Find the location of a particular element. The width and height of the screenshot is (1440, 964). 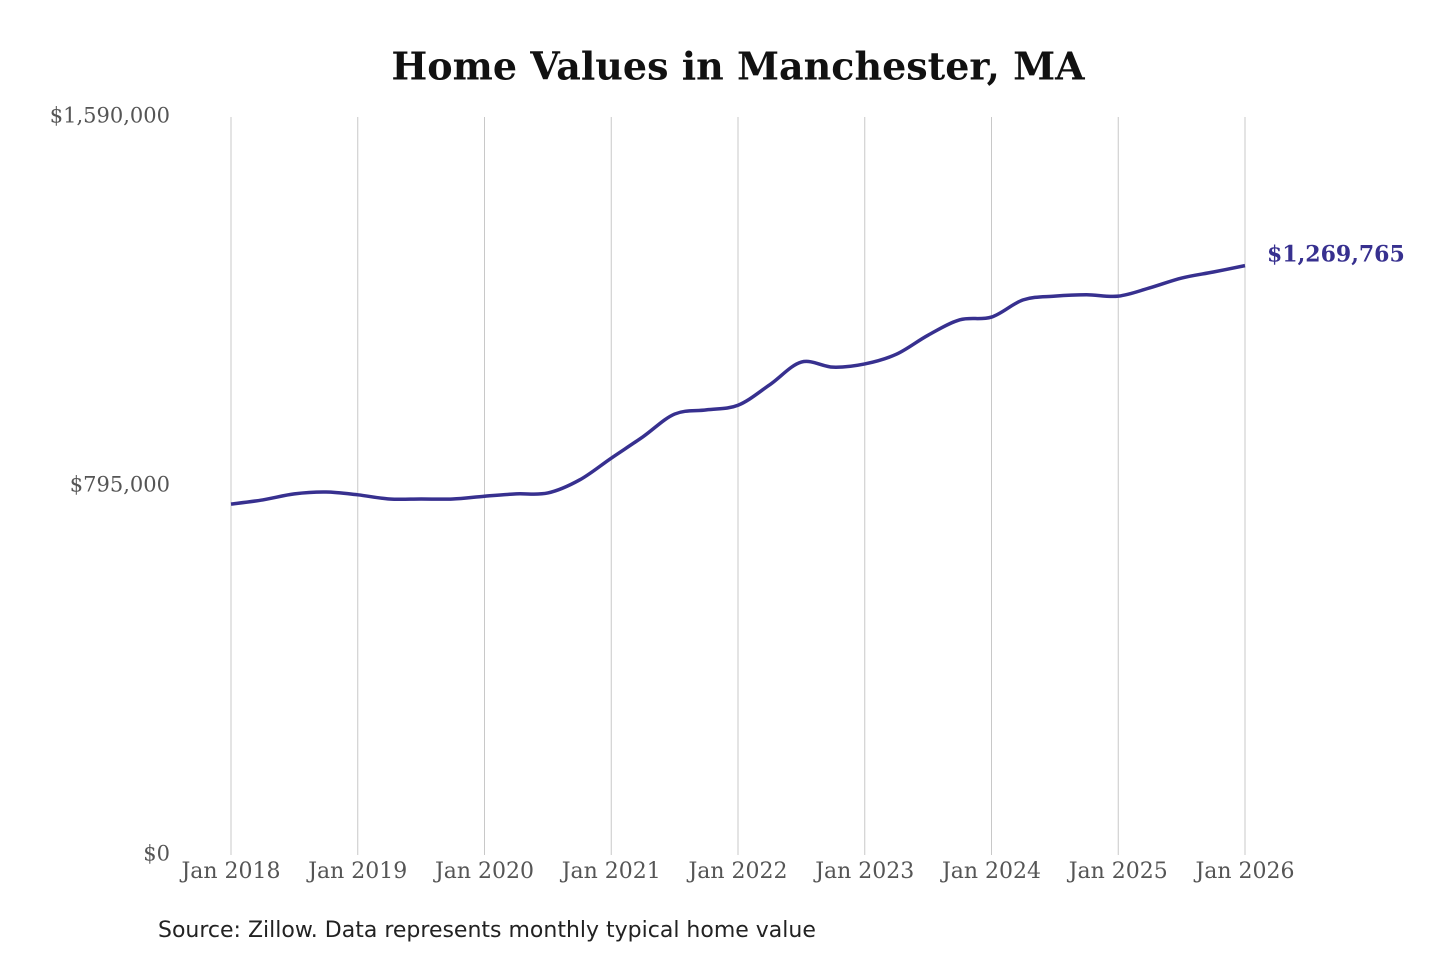

y-tick-label: $1,590,000 is located at coordinates (110, 116).